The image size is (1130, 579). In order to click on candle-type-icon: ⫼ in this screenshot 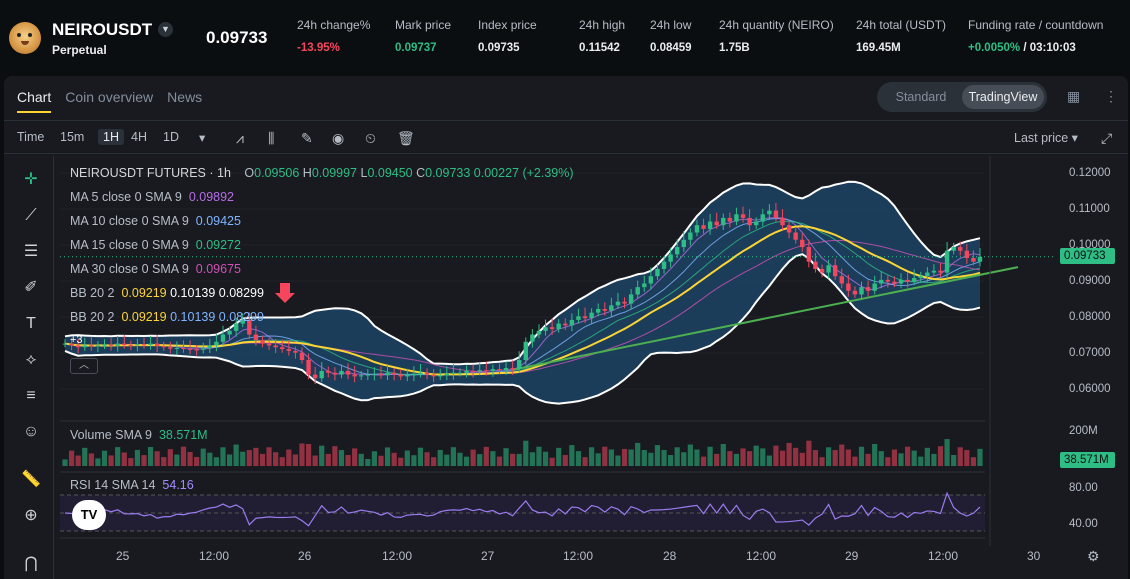, I will do `click(271, 138)`.